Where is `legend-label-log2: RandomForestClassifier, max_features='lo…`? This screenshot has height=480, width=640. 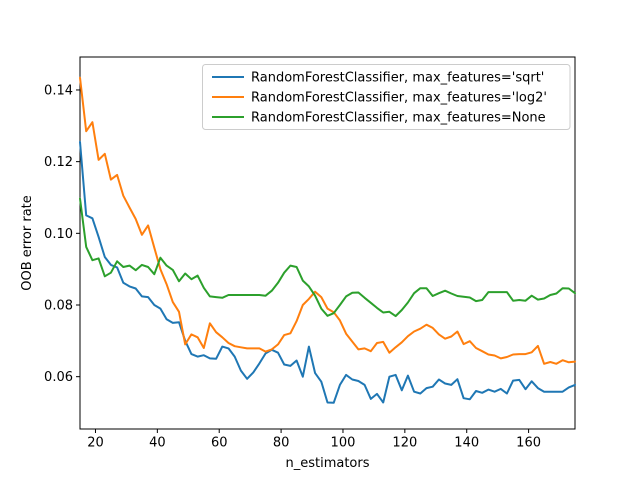
legend-label-log2: RandomForestClassifier, max_features='lo… is located at coordinates (399, 98).